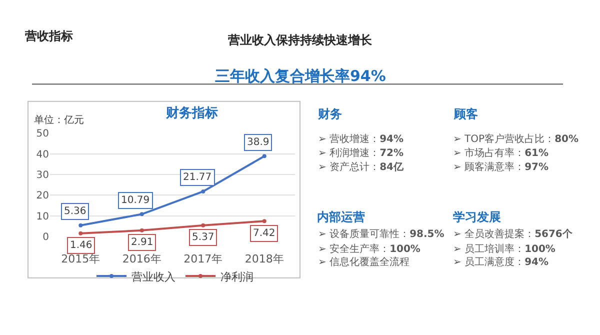 The width and height of the screenshot is (600, 335). I want to click on text: 财务, so click(329, 114).